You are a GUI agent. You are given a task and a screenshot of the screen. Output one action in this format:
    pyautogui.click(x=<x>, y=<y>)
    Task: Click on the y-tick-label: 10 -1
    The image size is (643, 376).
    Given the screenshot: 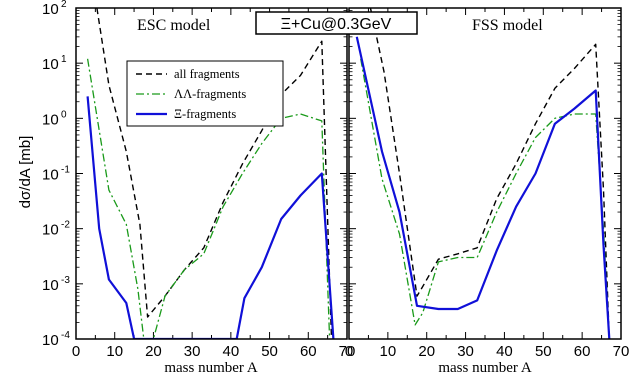 What is the action you would take?
    pyautogui.click(x=56, y=174)
    